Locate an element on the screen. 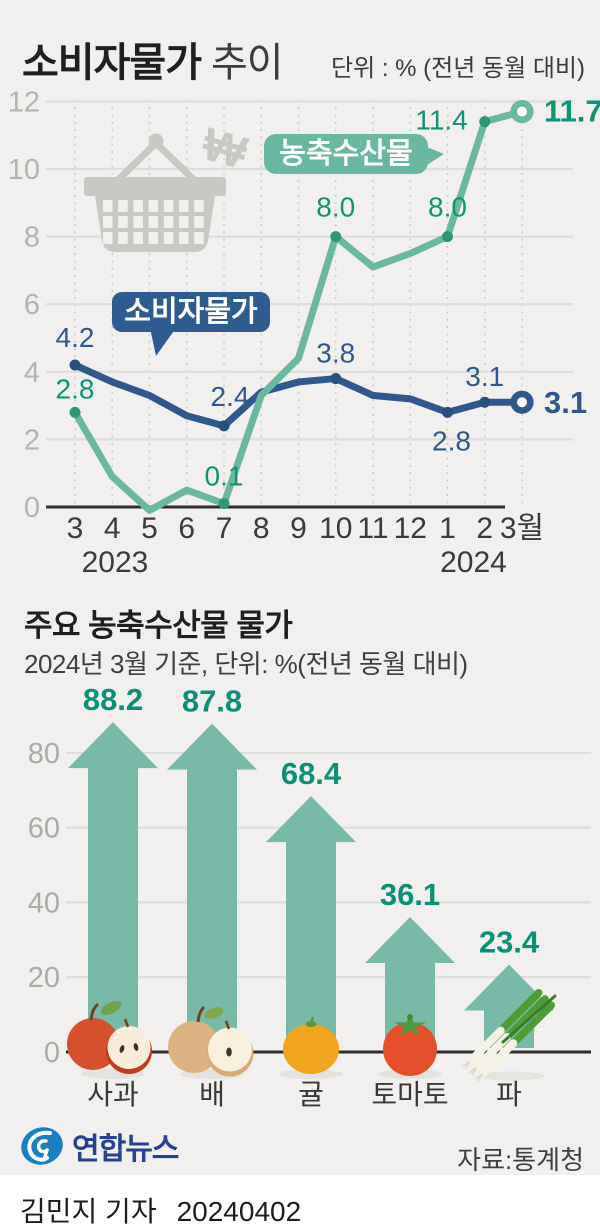 This screenshot has width=600, height=1232. shopping-basket-icon: ₩ is located at coordinates (168, 184).